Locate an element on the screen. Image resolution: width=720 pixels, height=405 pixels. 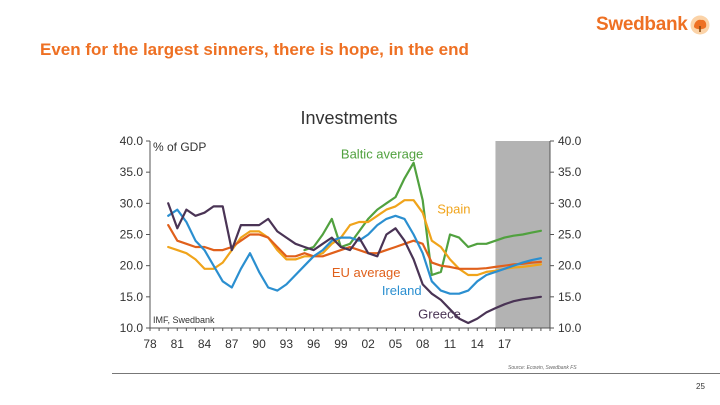
y-tick-label-right: 30.0 is located at coordinates (570, 203).